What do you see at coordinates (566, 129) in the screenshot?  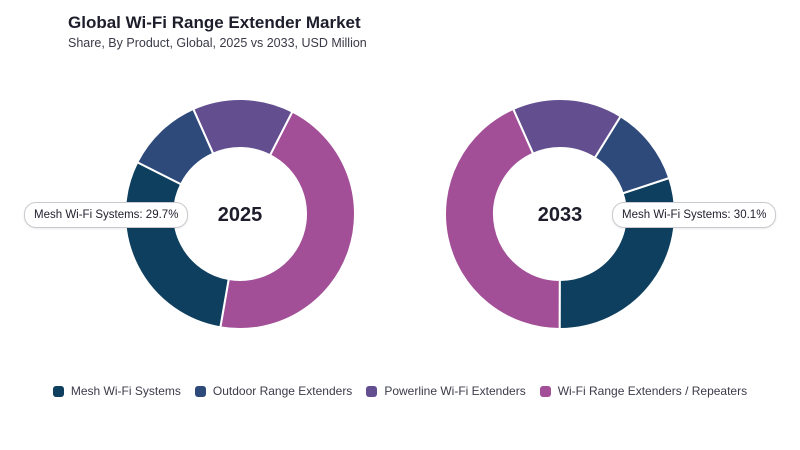 I see `donut-slice-2033-powerline-wi-fi-extenders` at bounding box center [566, 129].